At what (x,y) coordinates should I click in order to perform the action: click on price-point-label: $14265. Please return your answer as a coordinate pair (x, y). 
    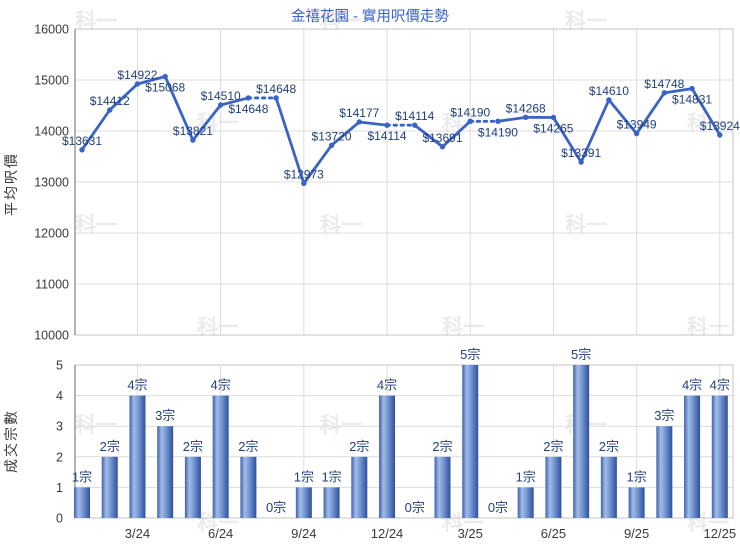
    Looking at the image, I should click on (553, 128).